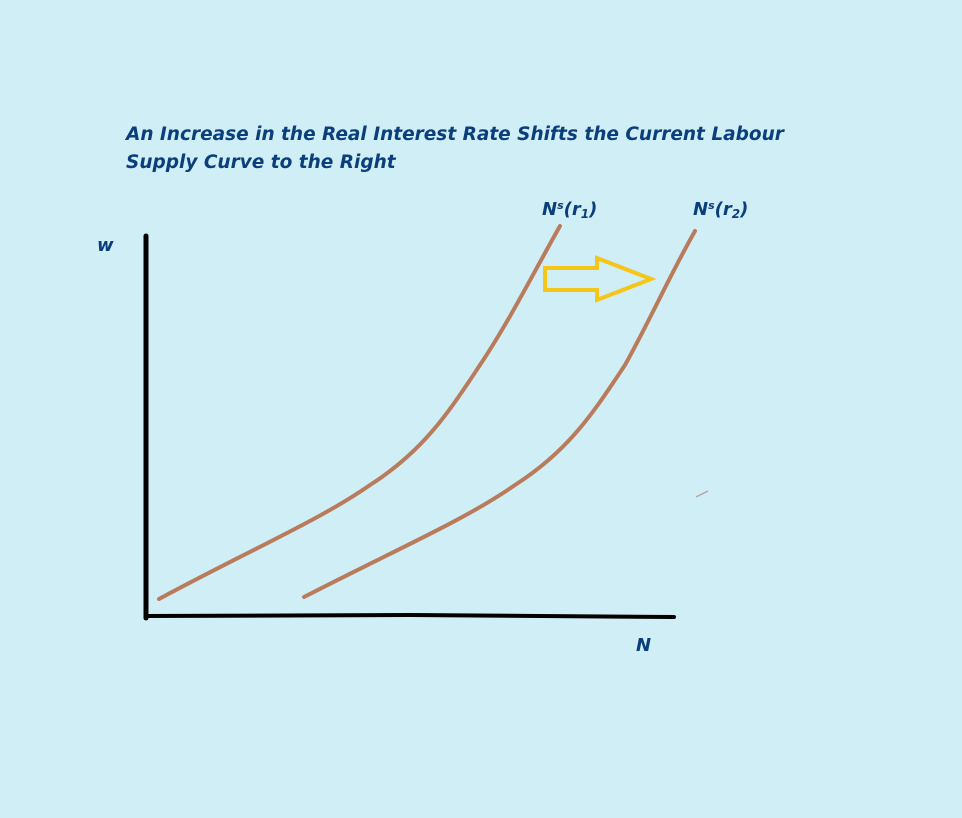  What do you see at coordinates (702, 494) in the screenshot?
I see `stray-mark` at bounding box center [702, 494].